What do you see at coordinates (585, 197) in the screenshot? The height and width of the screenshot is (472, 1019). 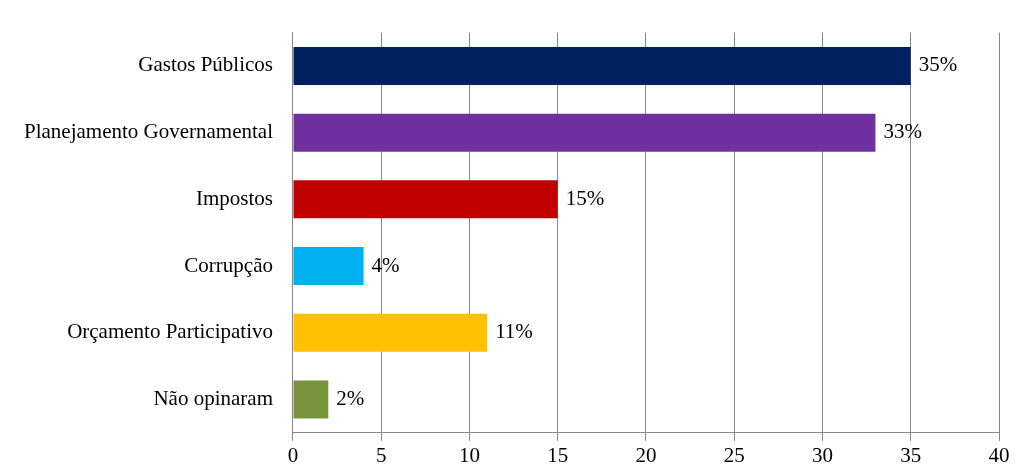 I see `data-label: 15%` at bounding box center [585, 197].